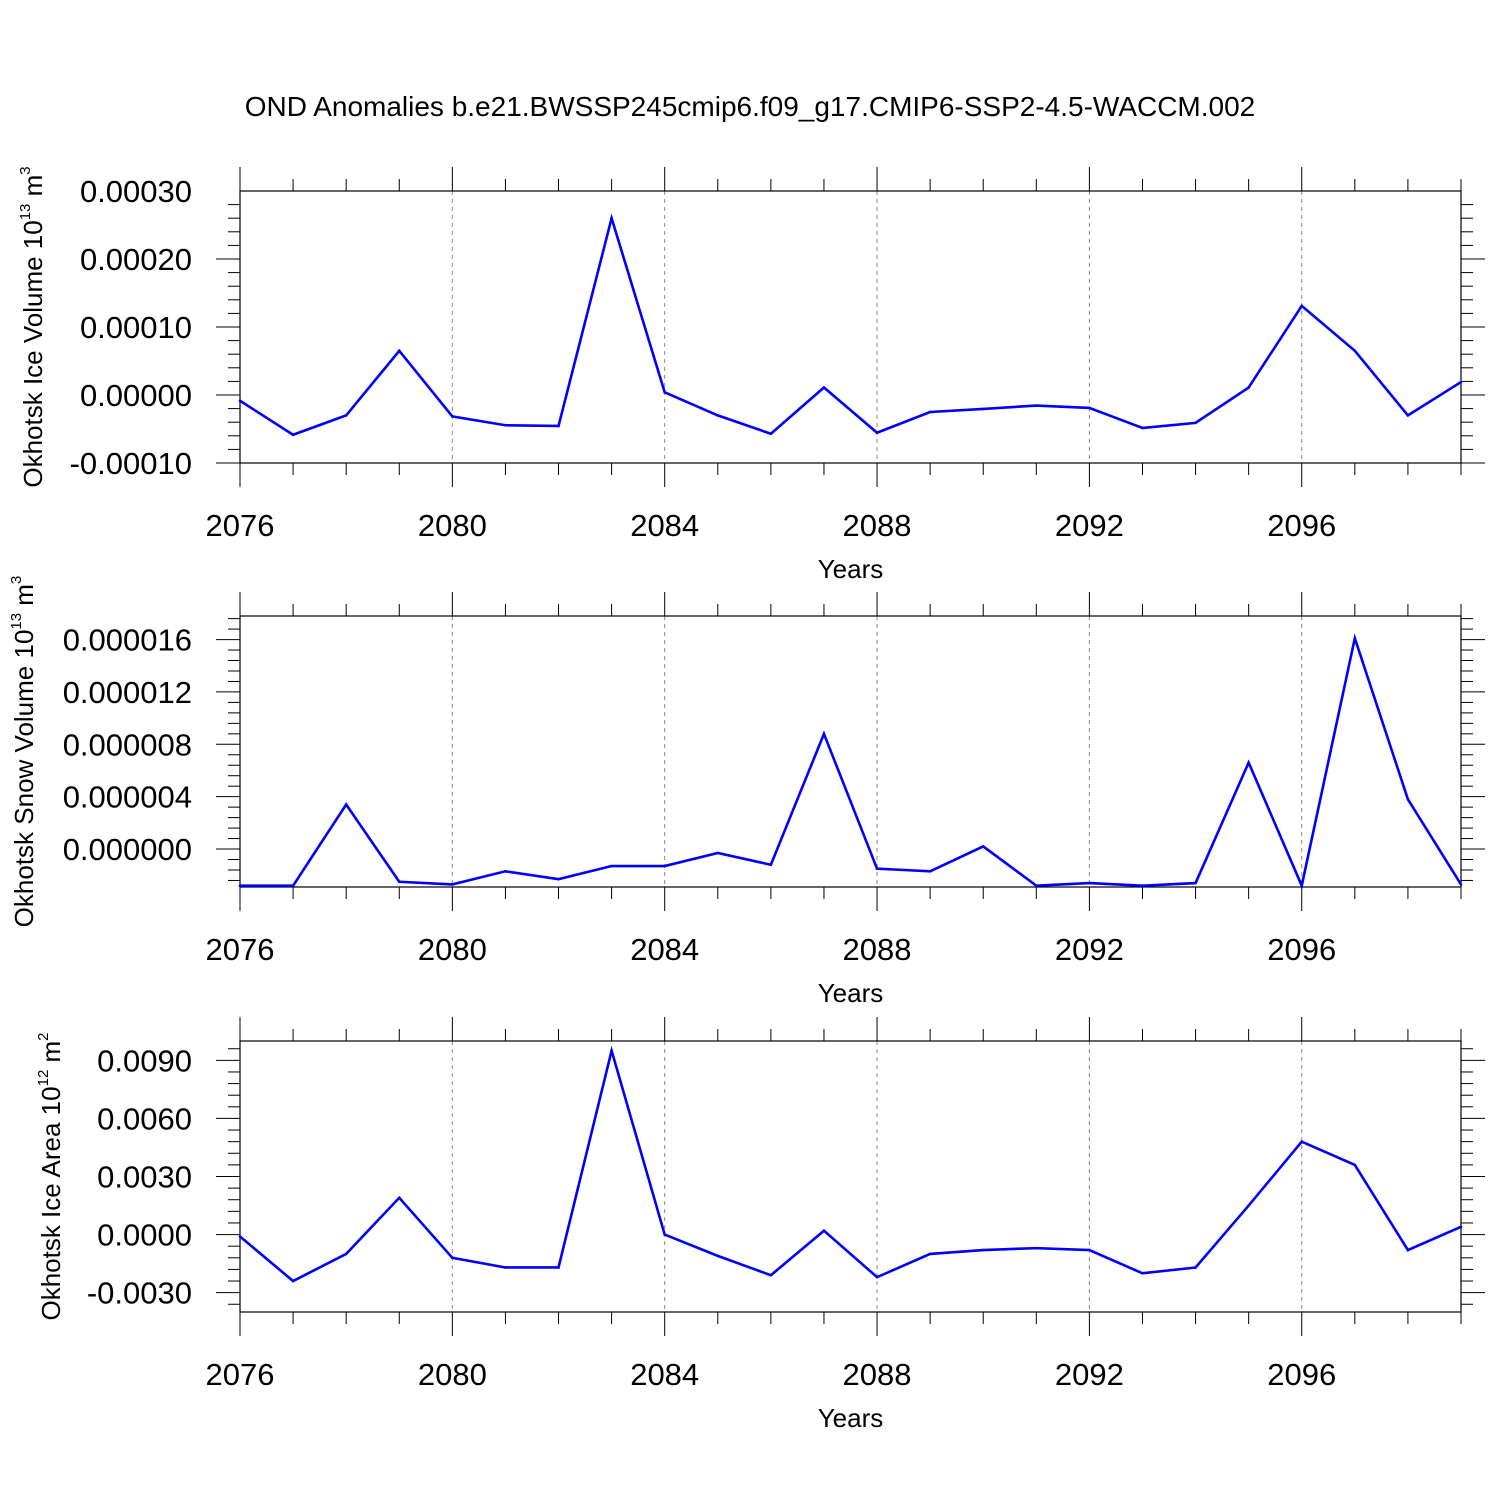  I want to click on y-tick-label: 0.0090, so click(144, 1060).